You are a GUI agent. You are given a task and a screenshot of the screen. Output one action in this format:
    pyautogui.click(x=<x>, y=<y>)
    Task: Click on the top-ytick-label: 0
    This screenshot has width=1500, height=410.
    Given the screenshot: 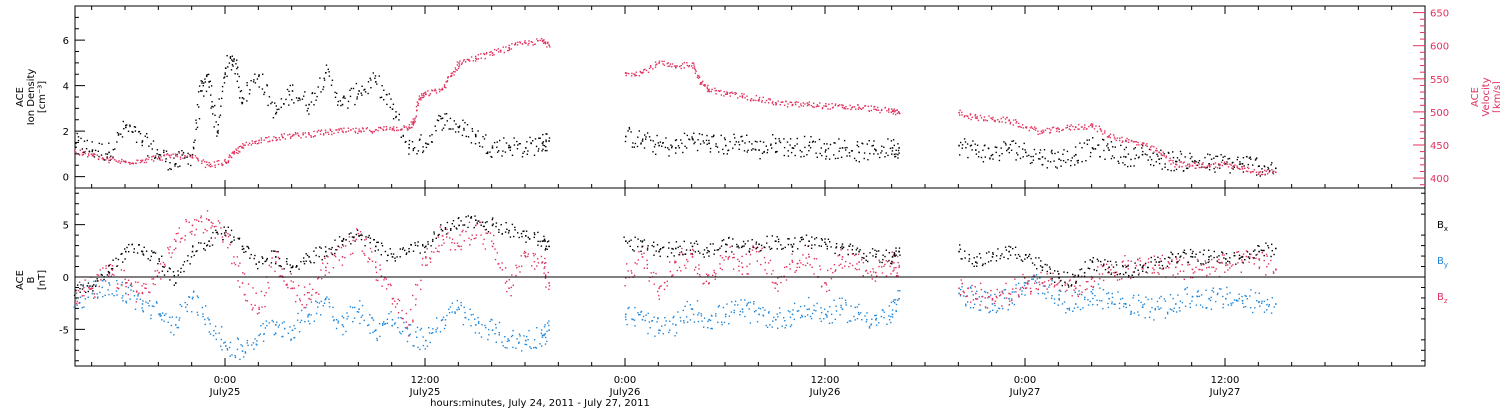 What is the action you would take?
    pyautogui.click(x=66, y=178)
    